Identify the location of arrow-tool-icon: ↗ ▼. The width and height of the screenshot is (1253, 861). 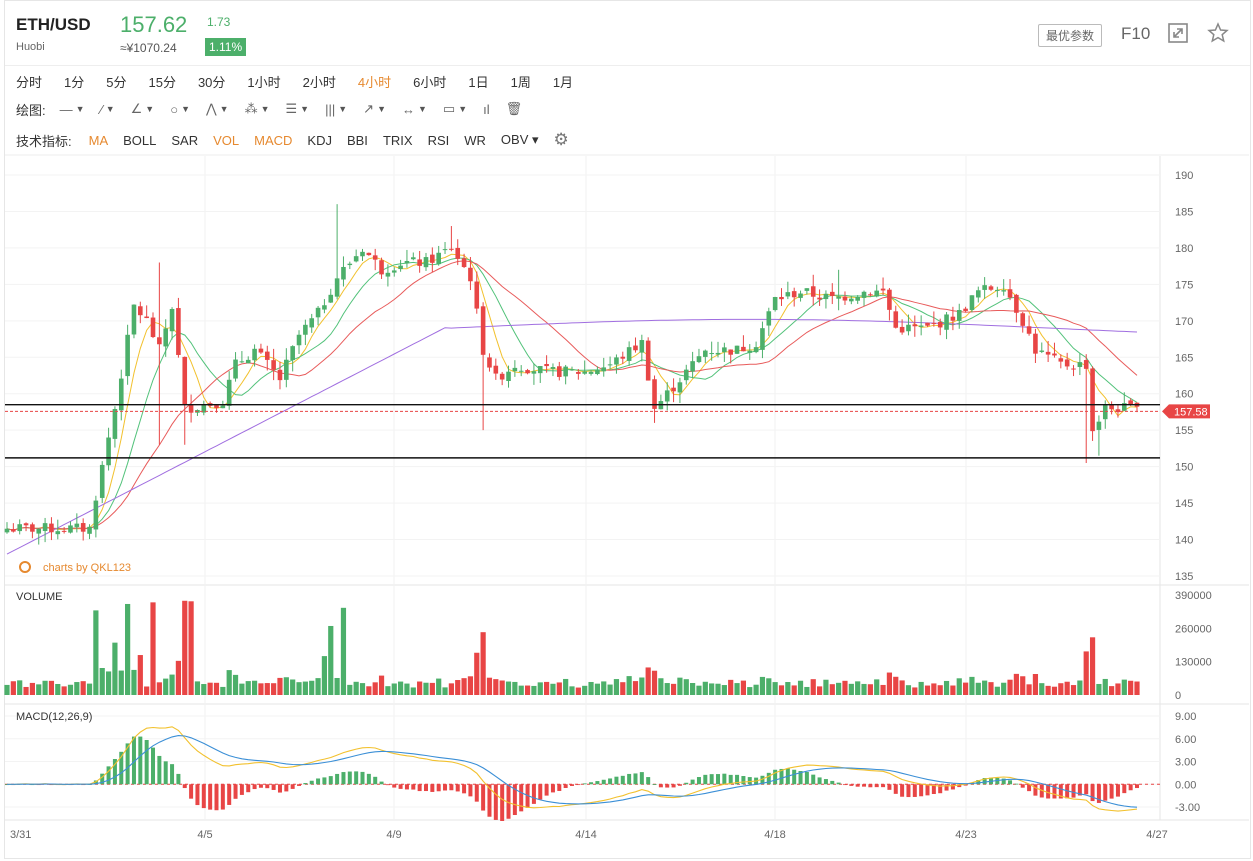
(374, 108).